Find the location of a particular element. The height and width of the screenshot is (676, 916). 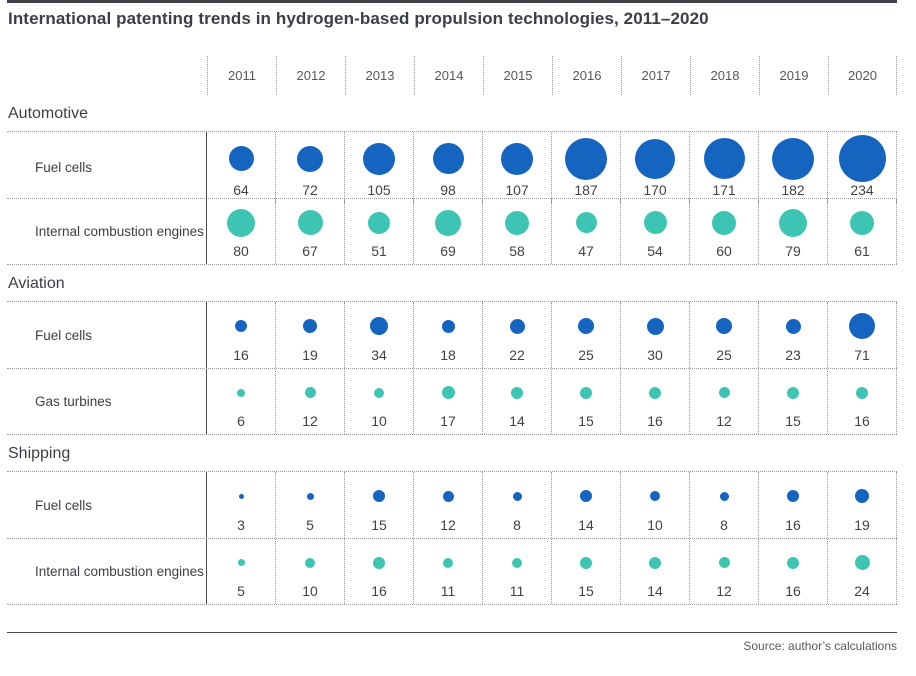

bubble-cell: 3 is located at coordinates (241, 505).